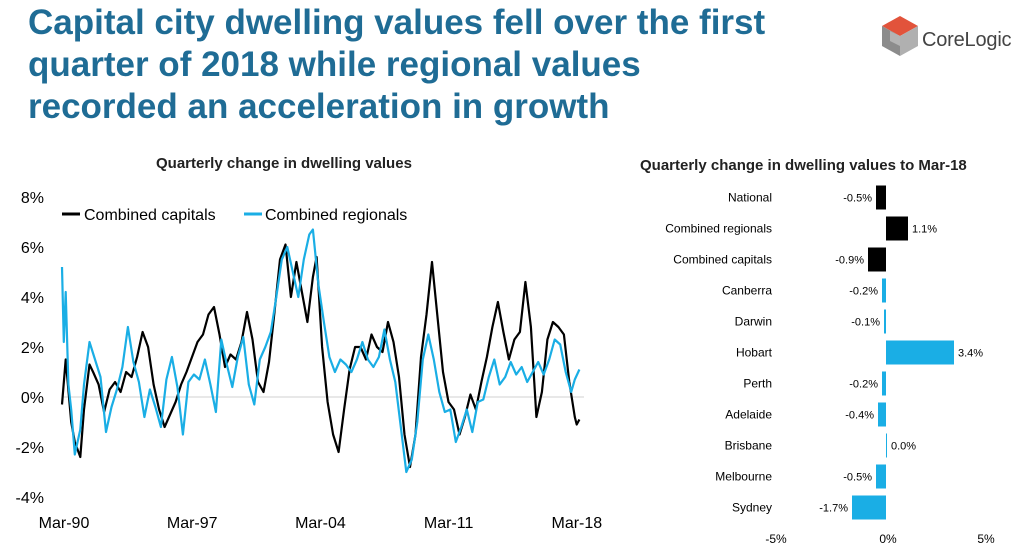 The height and width of the screenshot is (549, 1024). What do you see at coordinates (64, 523) in the screenshot?
I see `x-tick-label: Mar-90` at bounding box center [64, 523].